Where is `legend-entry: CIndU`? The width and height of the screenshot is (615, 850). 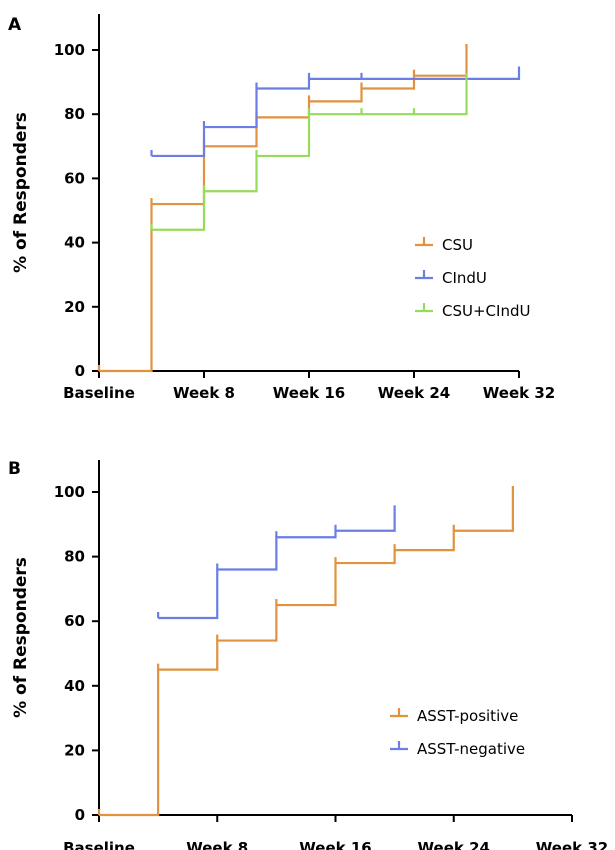
legend-entry: CIndU is located at coordinates (451, 278).